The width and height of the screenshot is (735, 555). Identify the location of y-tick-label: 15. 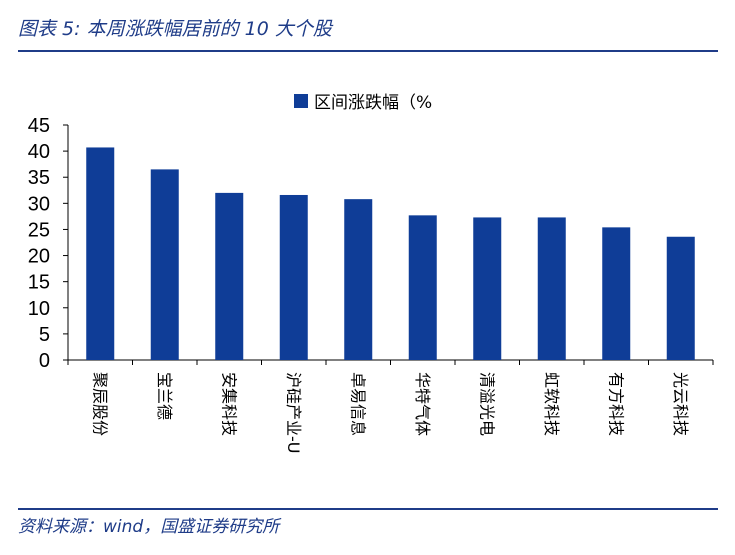
(39, 283).